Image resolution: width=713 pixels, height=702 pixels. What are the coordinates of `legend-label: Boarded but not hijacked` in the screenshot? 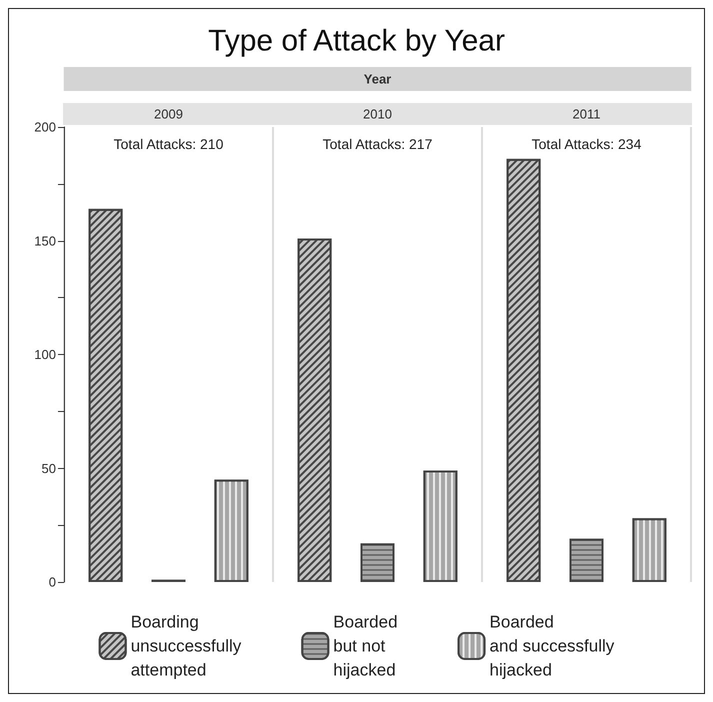 It's located at (365, 646).